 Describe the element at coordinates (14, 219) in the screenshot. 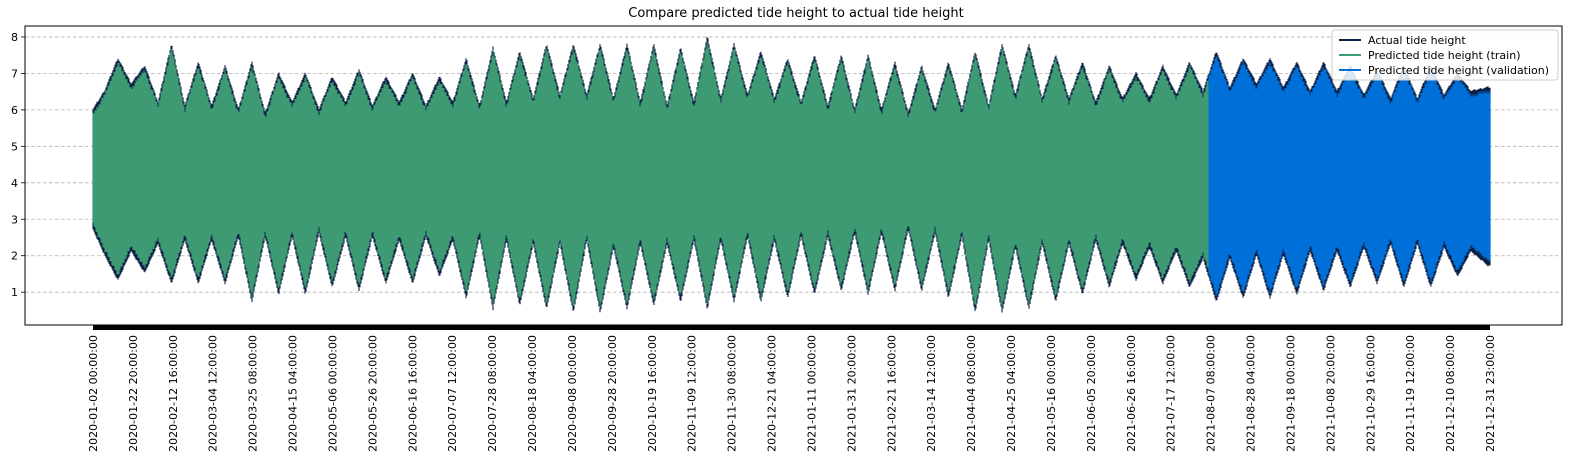

I see `y-tick-label: 3` at that location.